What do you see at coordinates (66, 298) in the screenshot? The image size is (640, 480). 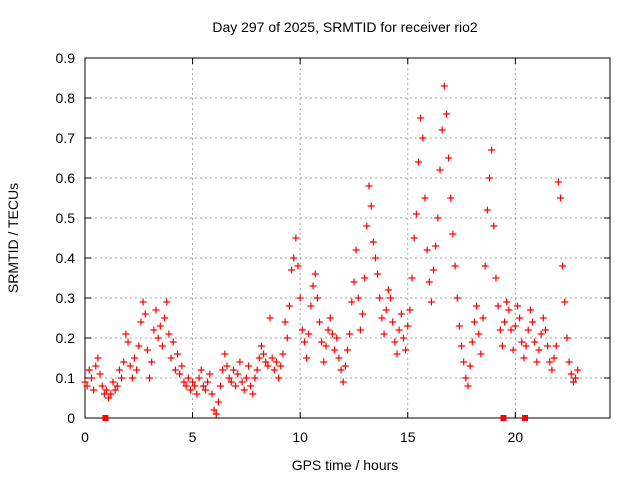 I see `y-tick-label: 0.3` at bounding box center [66, 298].